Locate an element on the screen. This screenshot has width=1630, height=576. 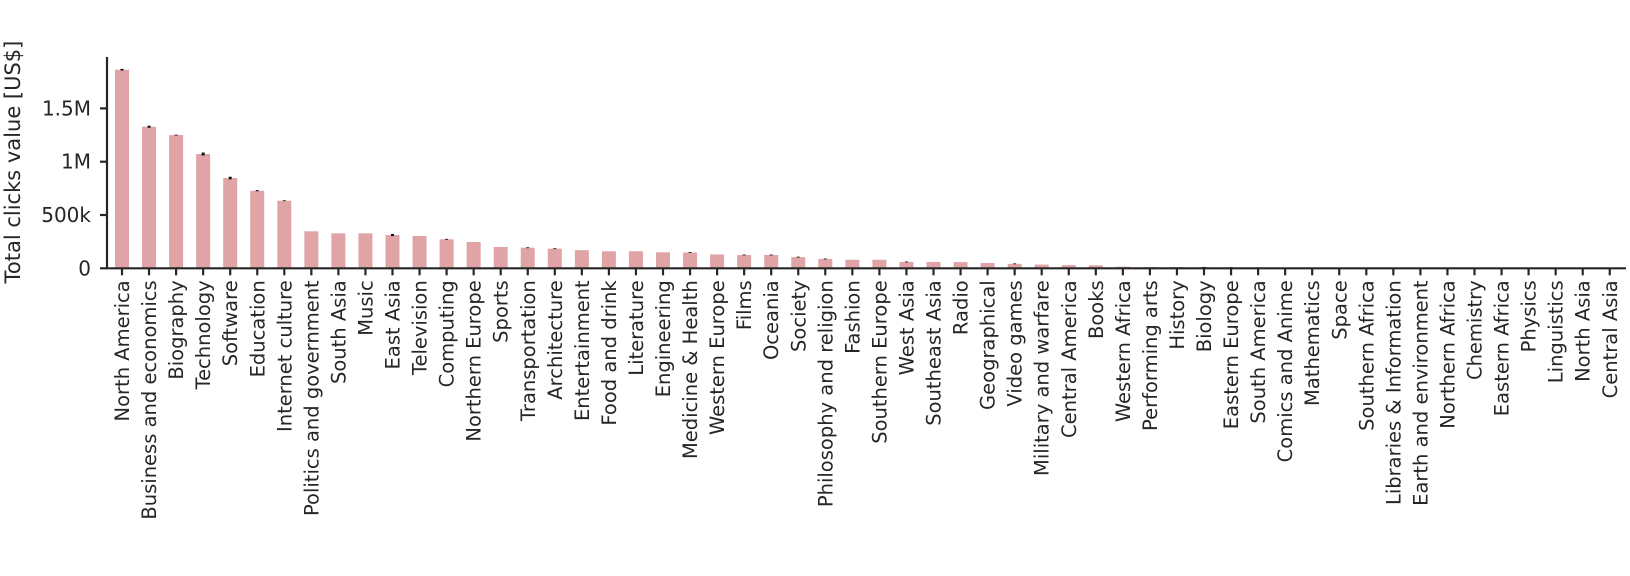
x-tick-label: East Asia is located at coordinates (393, 324).